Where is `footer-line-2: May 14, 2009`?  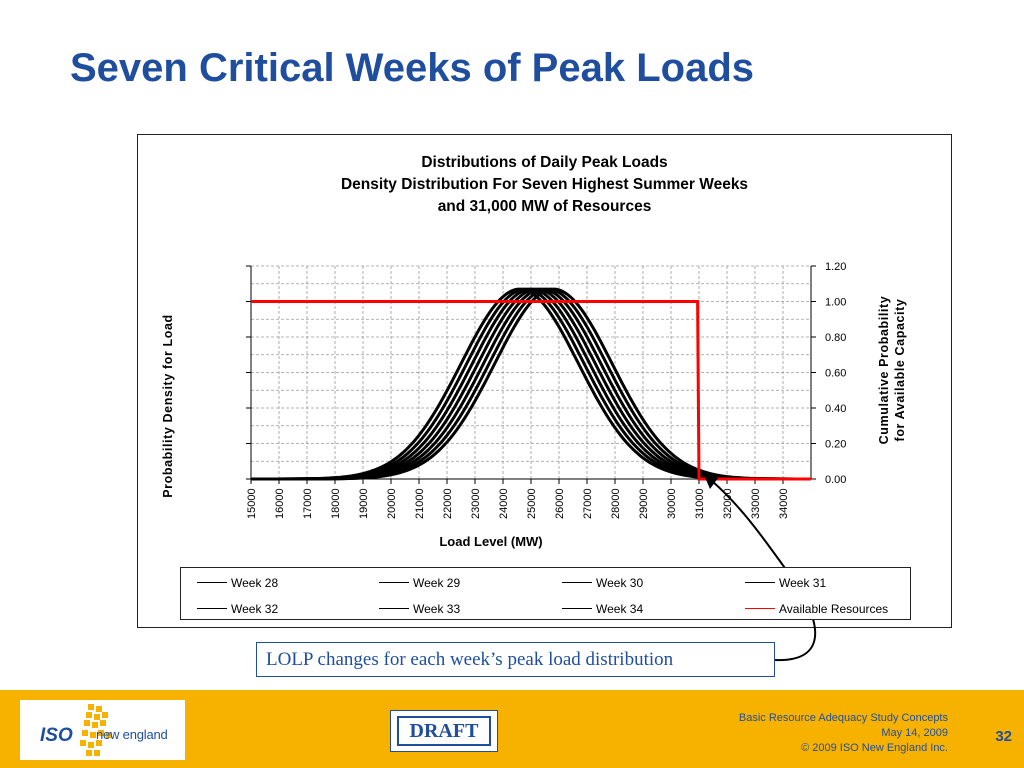
footer-line-2: May 14, 2009 is located at coordinates (914, 733).